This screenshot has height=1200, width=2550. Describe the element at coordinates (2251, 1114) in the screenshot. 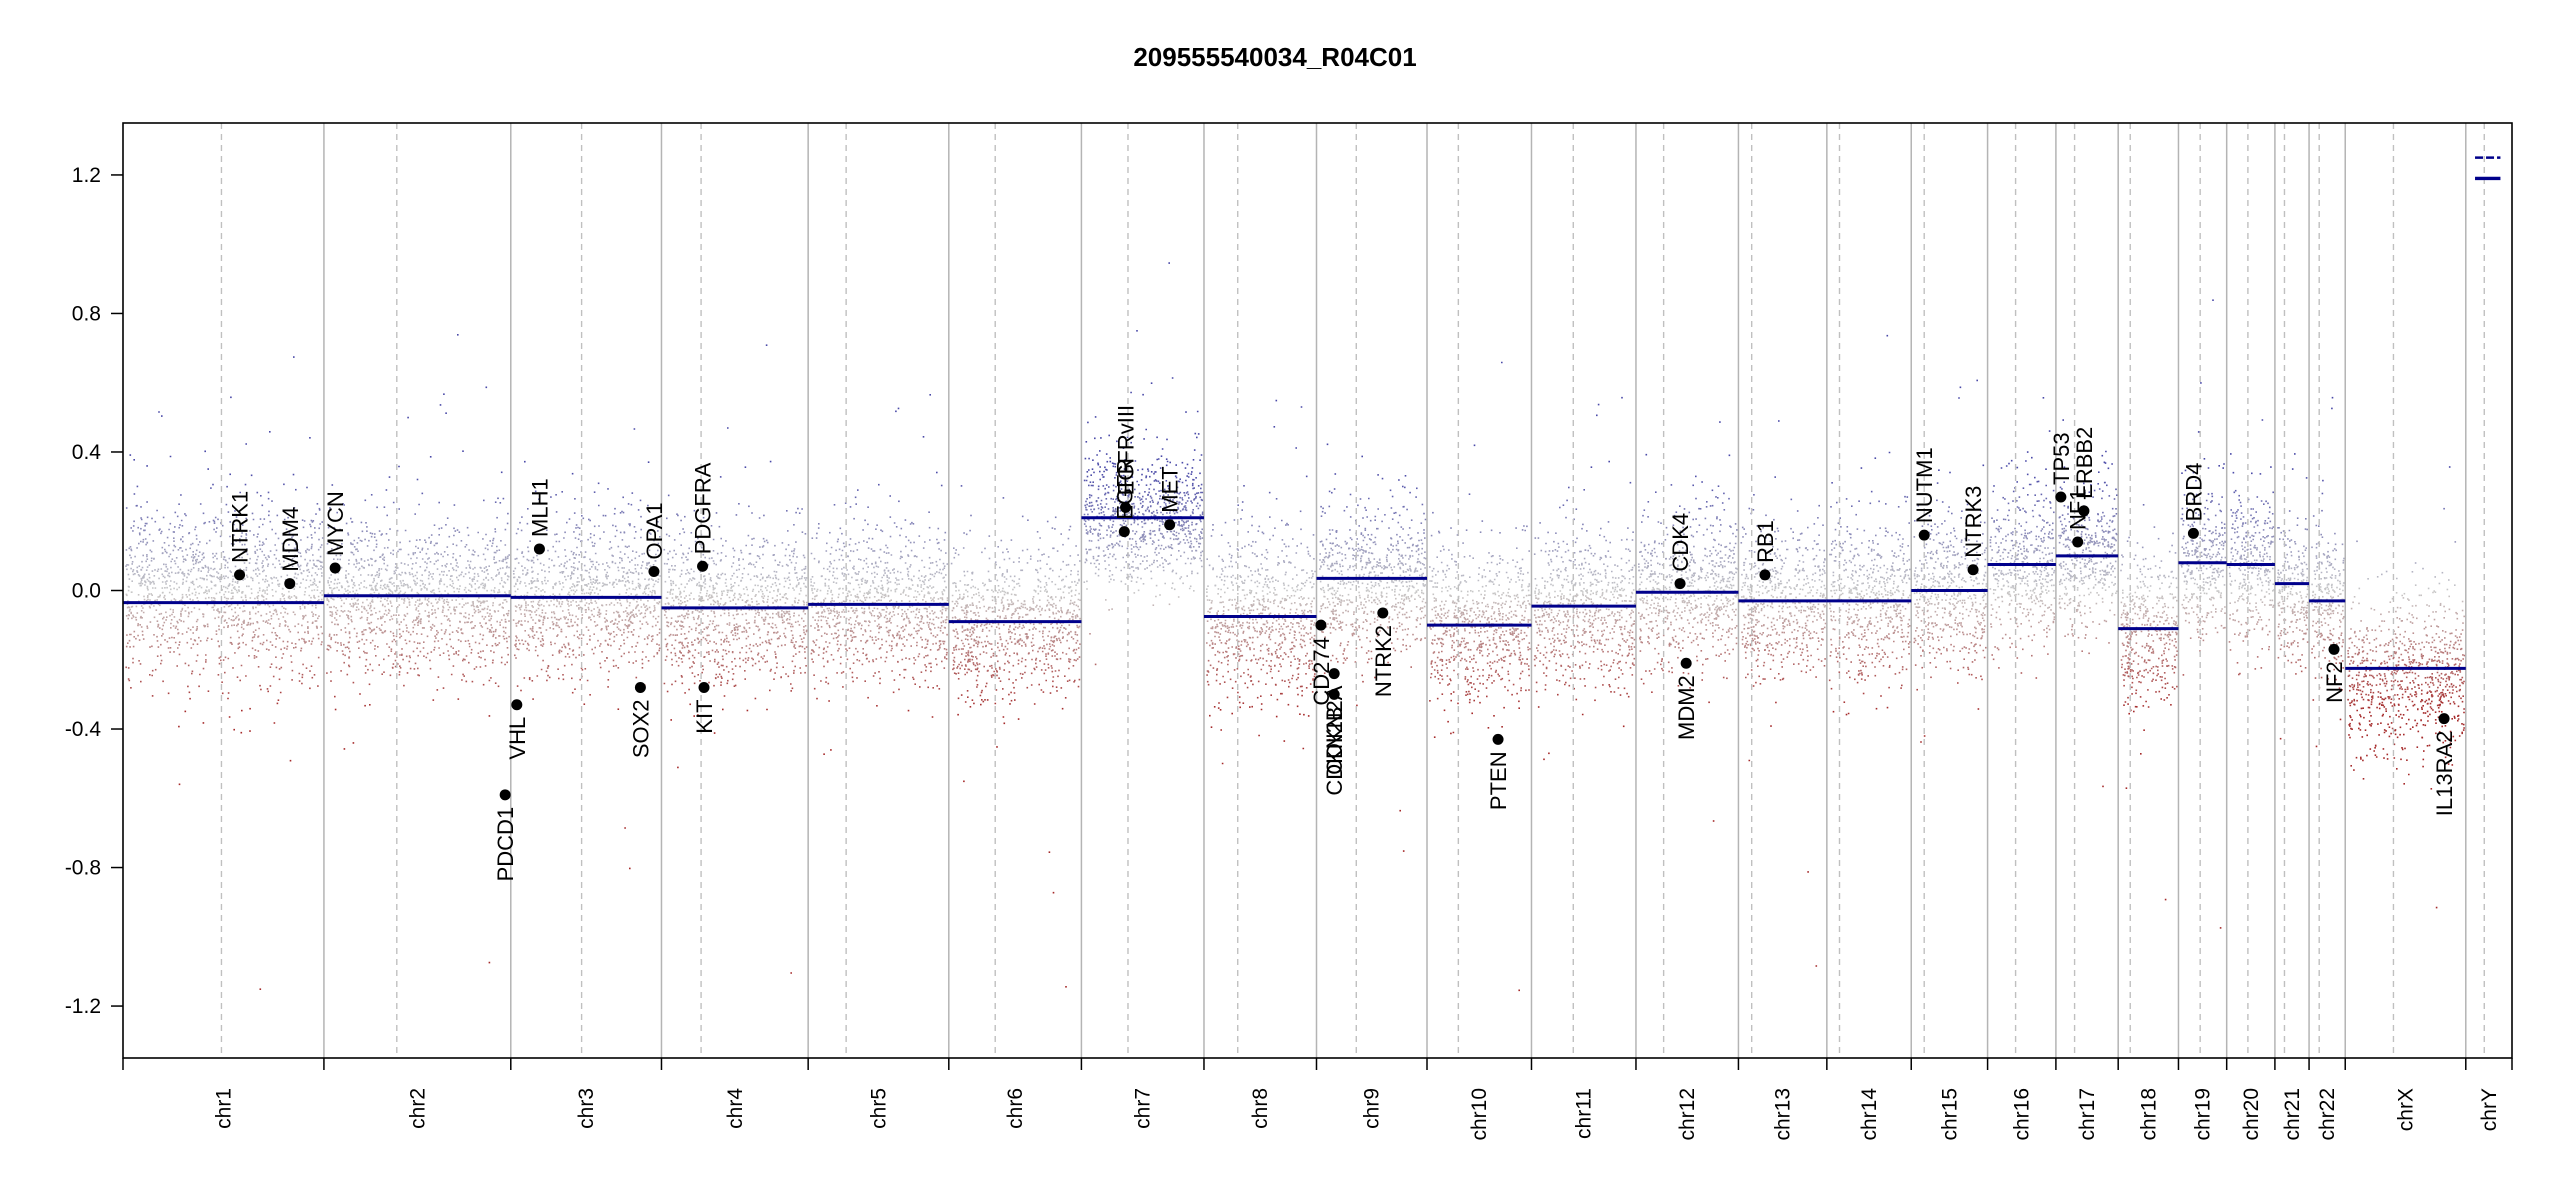

I see `chr-label-chr20: chr20` at that location.